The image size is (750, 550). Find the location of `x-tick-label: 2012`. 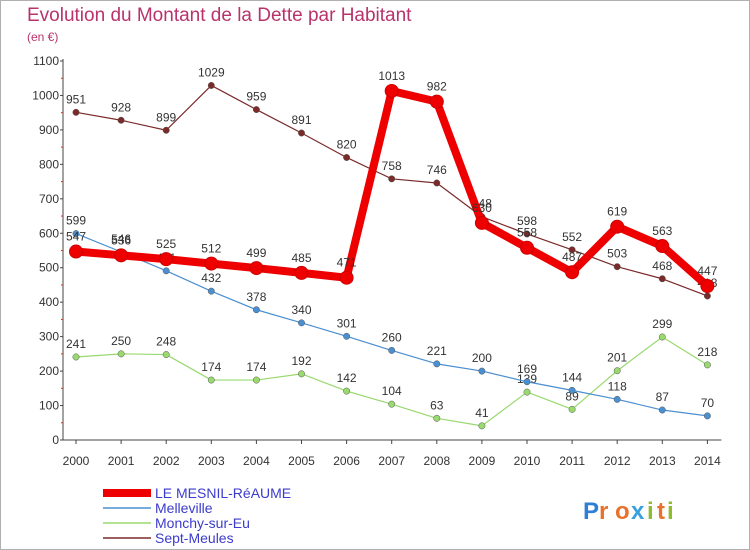

x-tick-label: 2012 is located at coordinates (617, 461).